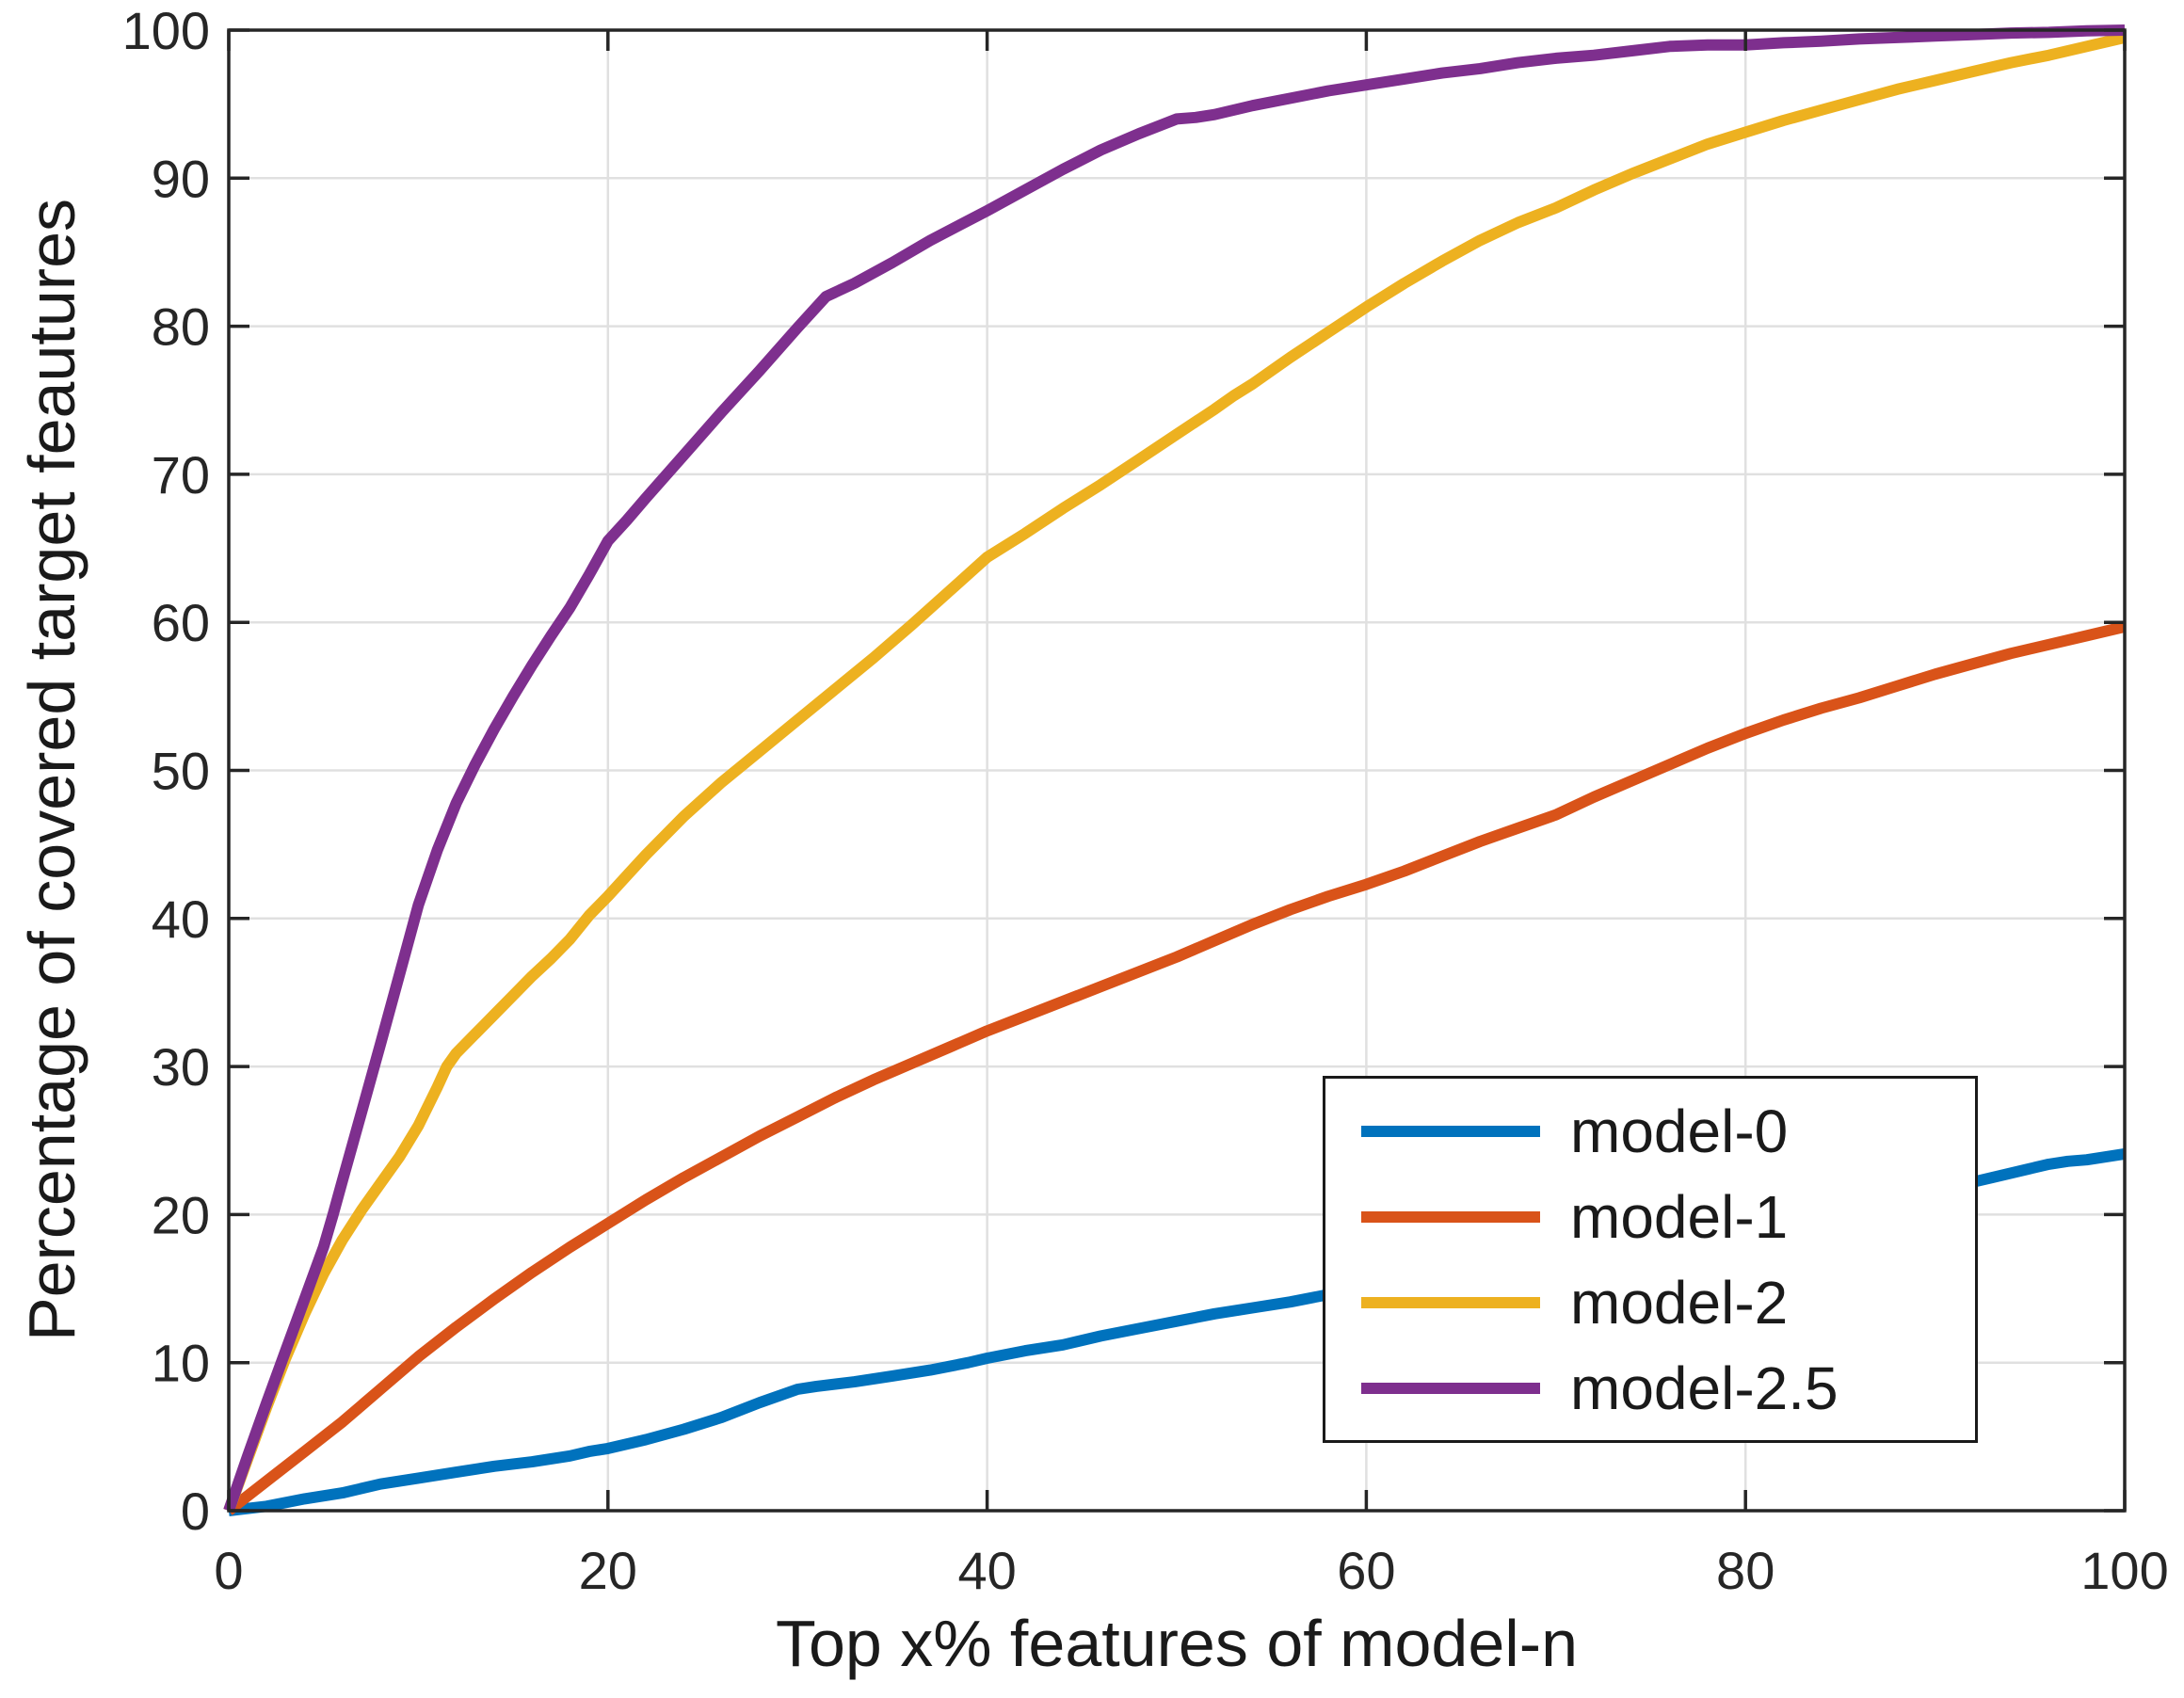  What do you see at coordinates (1704, 1388) in the screenshot?
I see `legend-label: model-2.5` at bounding box center [1704, 1388].